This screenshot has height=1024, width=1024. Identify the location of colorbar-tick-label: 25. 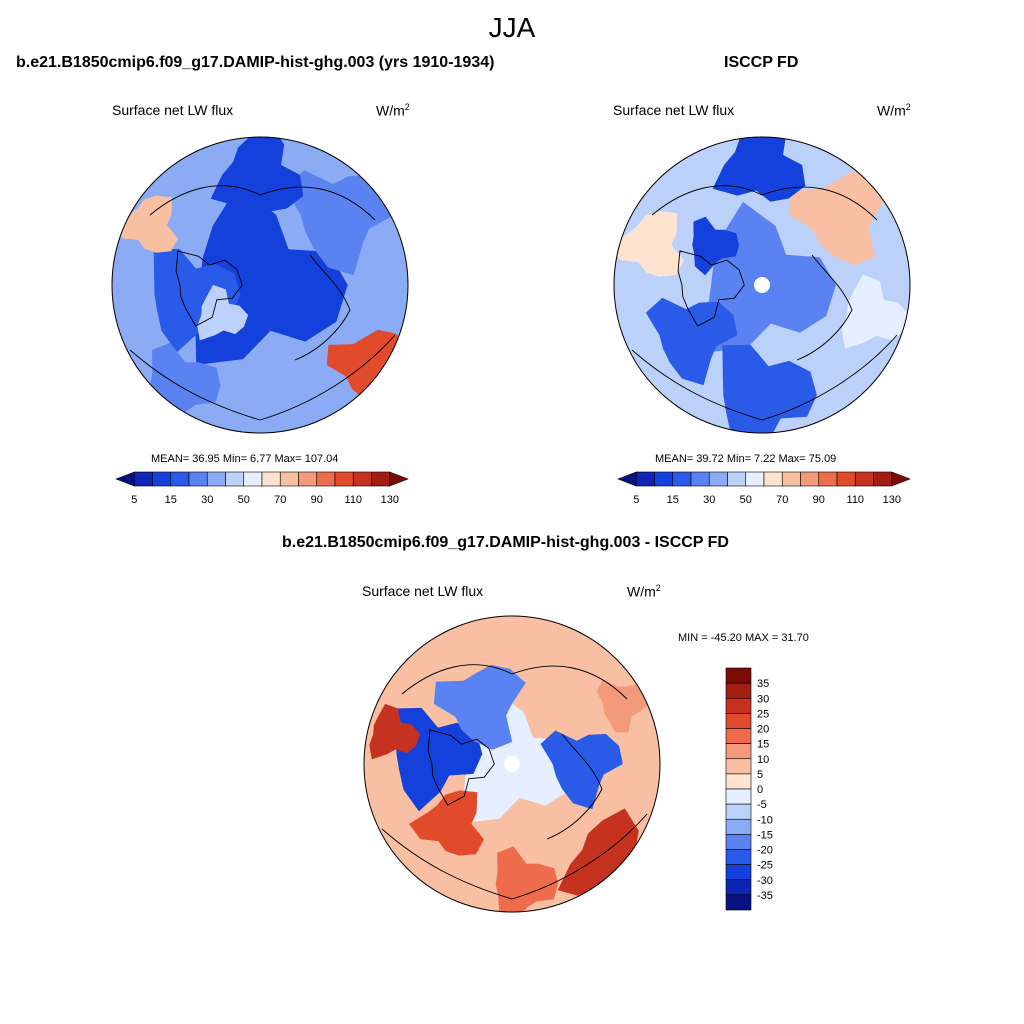
(763, 714).